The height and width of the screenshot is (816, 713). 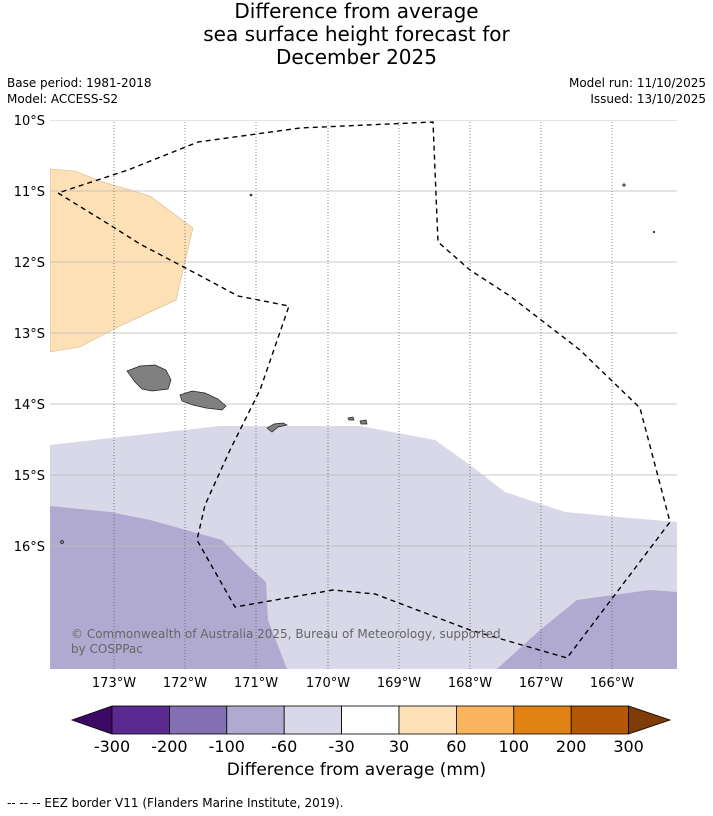 I want to click on colorbar-tick-label: 30, so click(x=399, y=746).